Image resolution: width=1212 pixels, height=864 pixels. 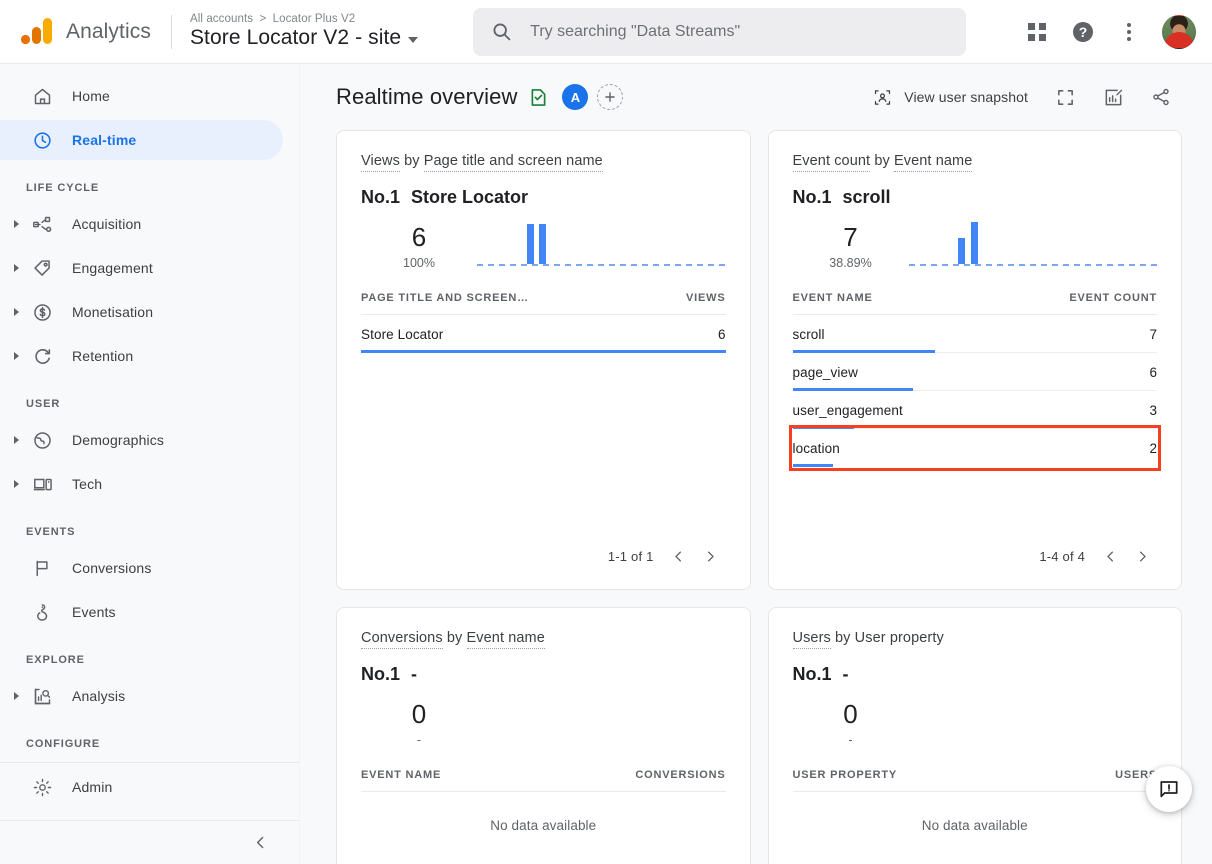 What do you see at coordinates (1037, 32) in the screenshot?
I see `apps-grid-icon` at bounding box center [1037, 32].